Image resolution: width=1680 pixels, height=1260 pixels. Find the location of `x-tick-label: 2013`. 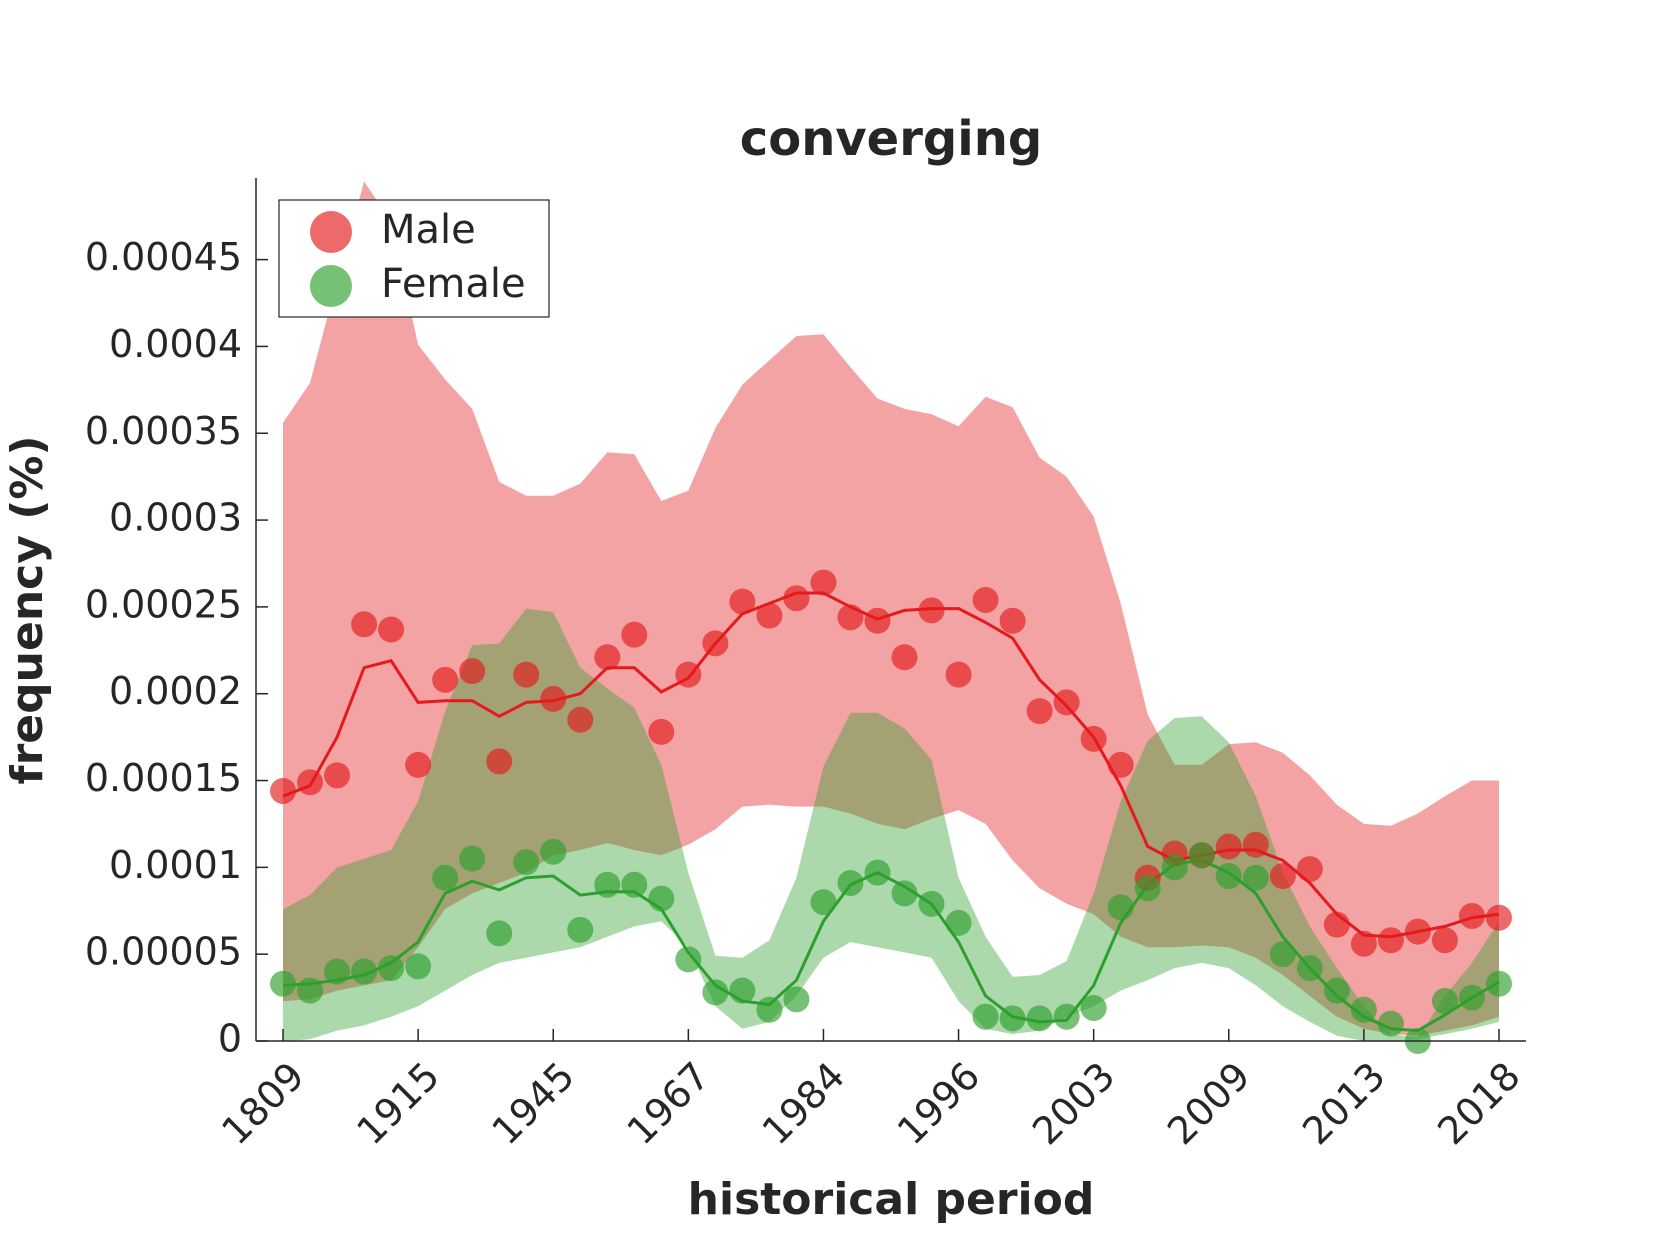

x-tick-label: 2013 is located at coordinates (1344, 1104).